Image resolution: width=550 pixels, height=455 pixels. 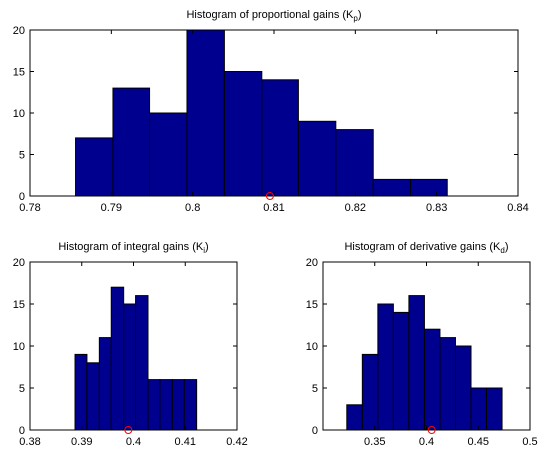 What do you see at coordinates (273, 208) in the screenshot?
I see `x-tick-label: 0.81` at bounding box center [273, 208].